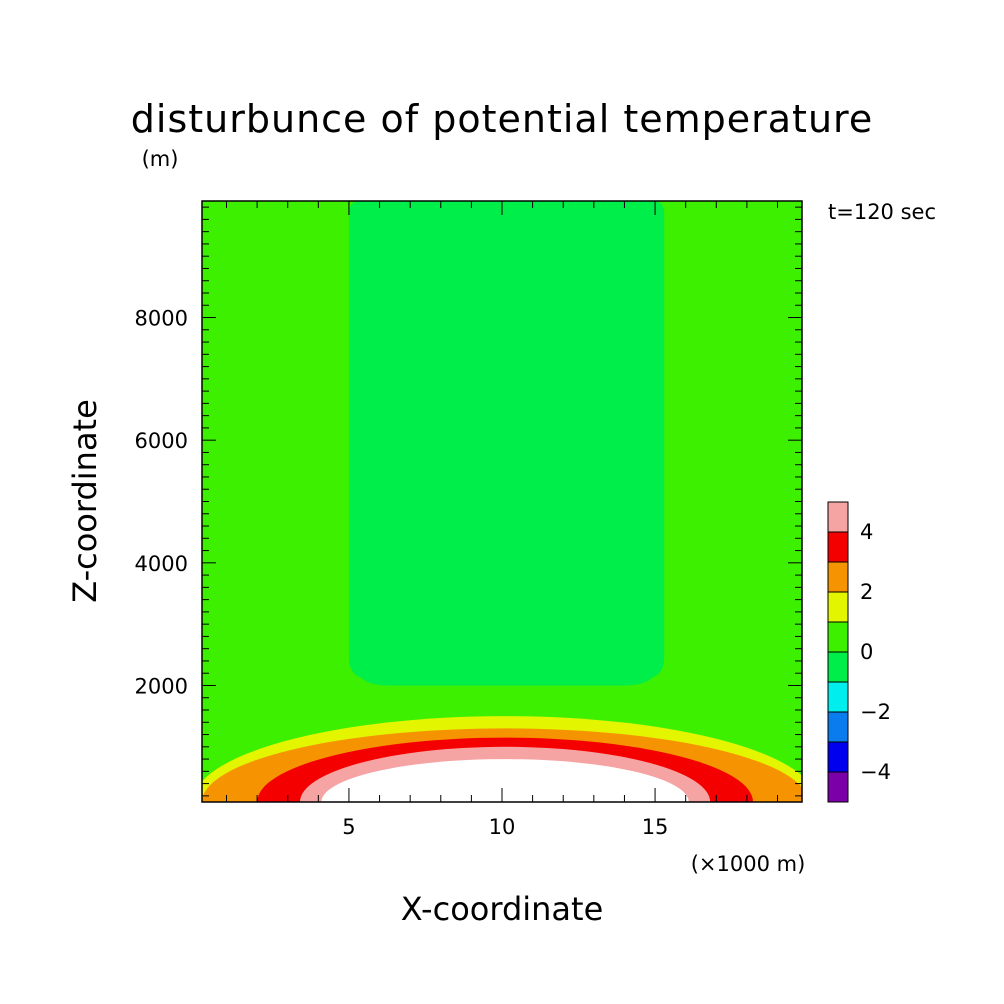 This screenshot has width=1004, height=1004. What do you see at coordinates (348, 827) in the screenshot?
I see `x-tick-label: 5` at bounding box center [348, 827].